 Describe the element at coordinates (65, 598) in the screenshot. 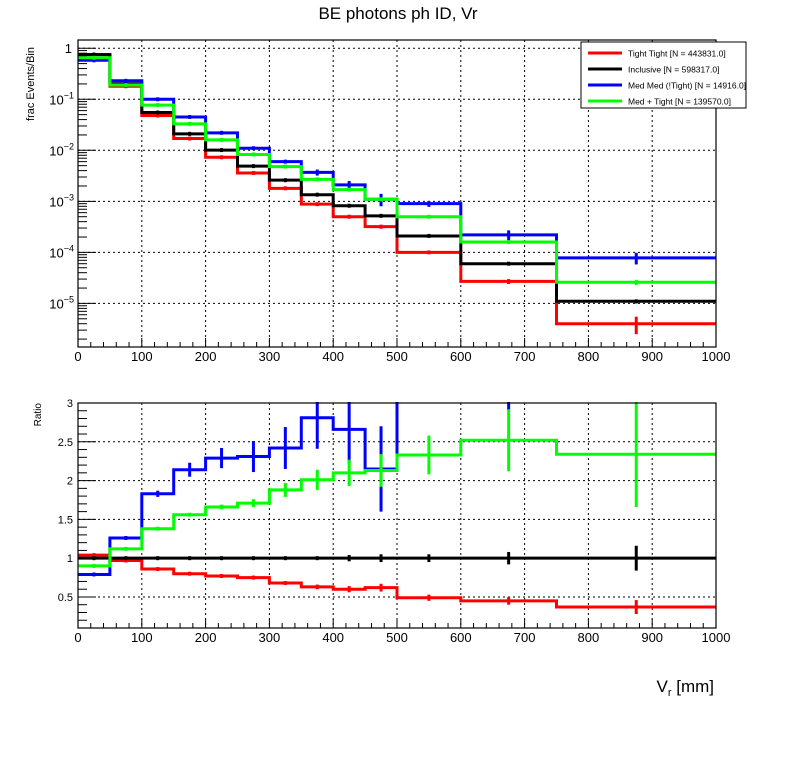

I see `y-tick-label: 0.5` at that location.